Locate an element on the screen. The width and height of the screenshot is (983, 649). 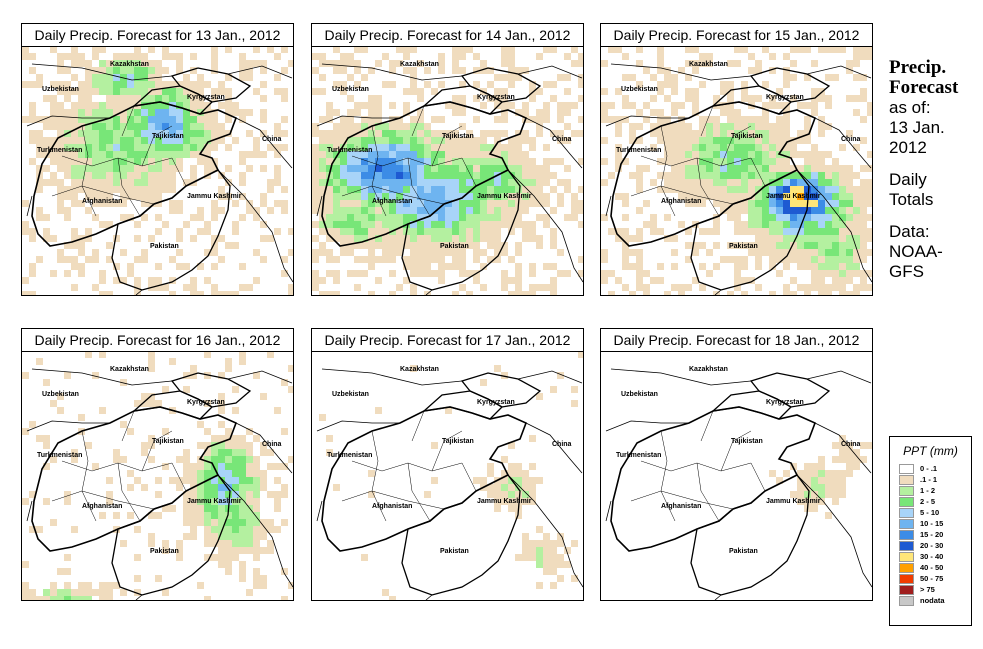
place-label-afghanistan: Afghanistan is located at coordinates (102, 201).